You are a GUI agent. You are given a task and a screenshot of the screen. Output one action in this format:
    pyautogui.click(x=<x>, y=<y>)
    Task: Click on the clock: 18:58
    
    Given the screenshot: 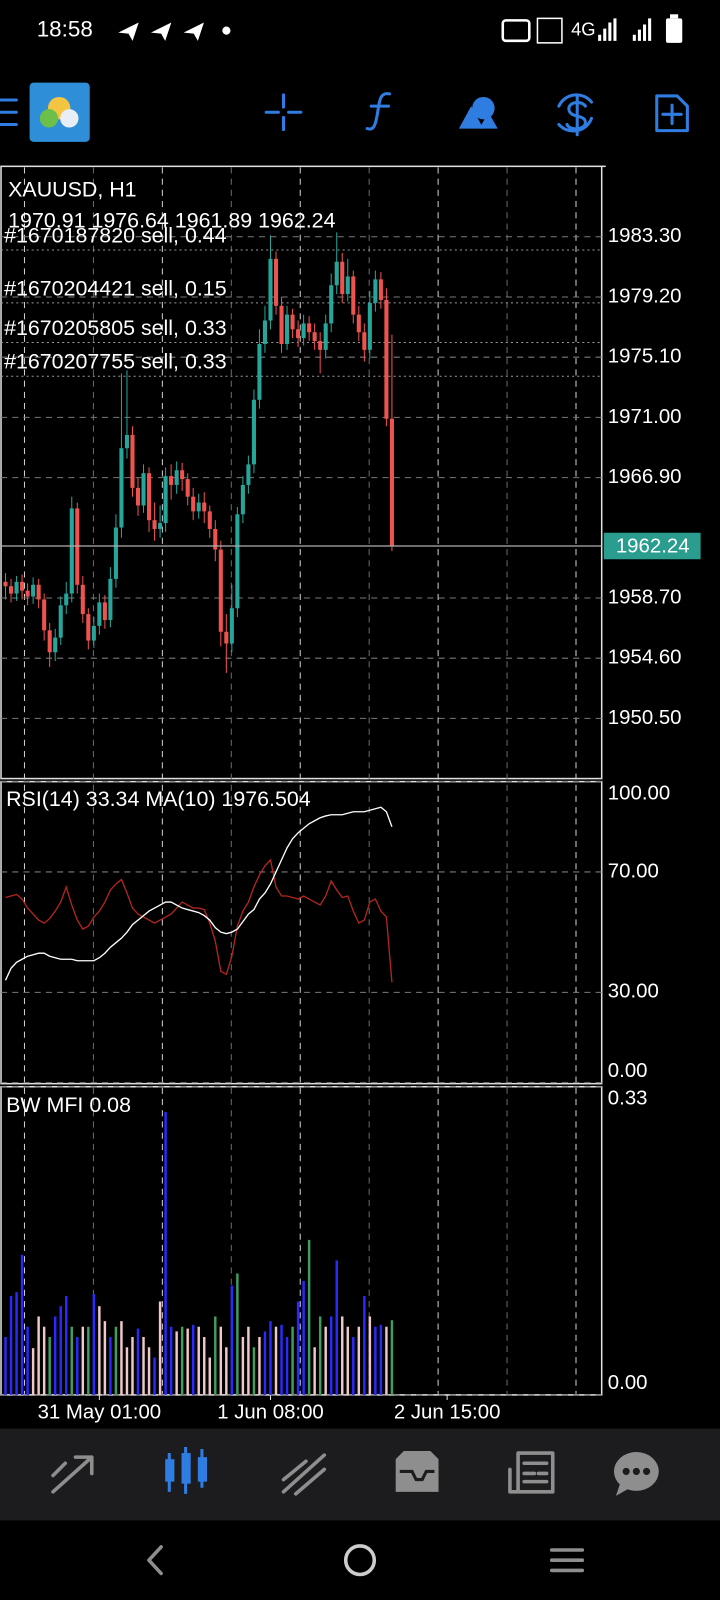 What is the action you would take?
    pyautogui.click(x=65, y=29)
    